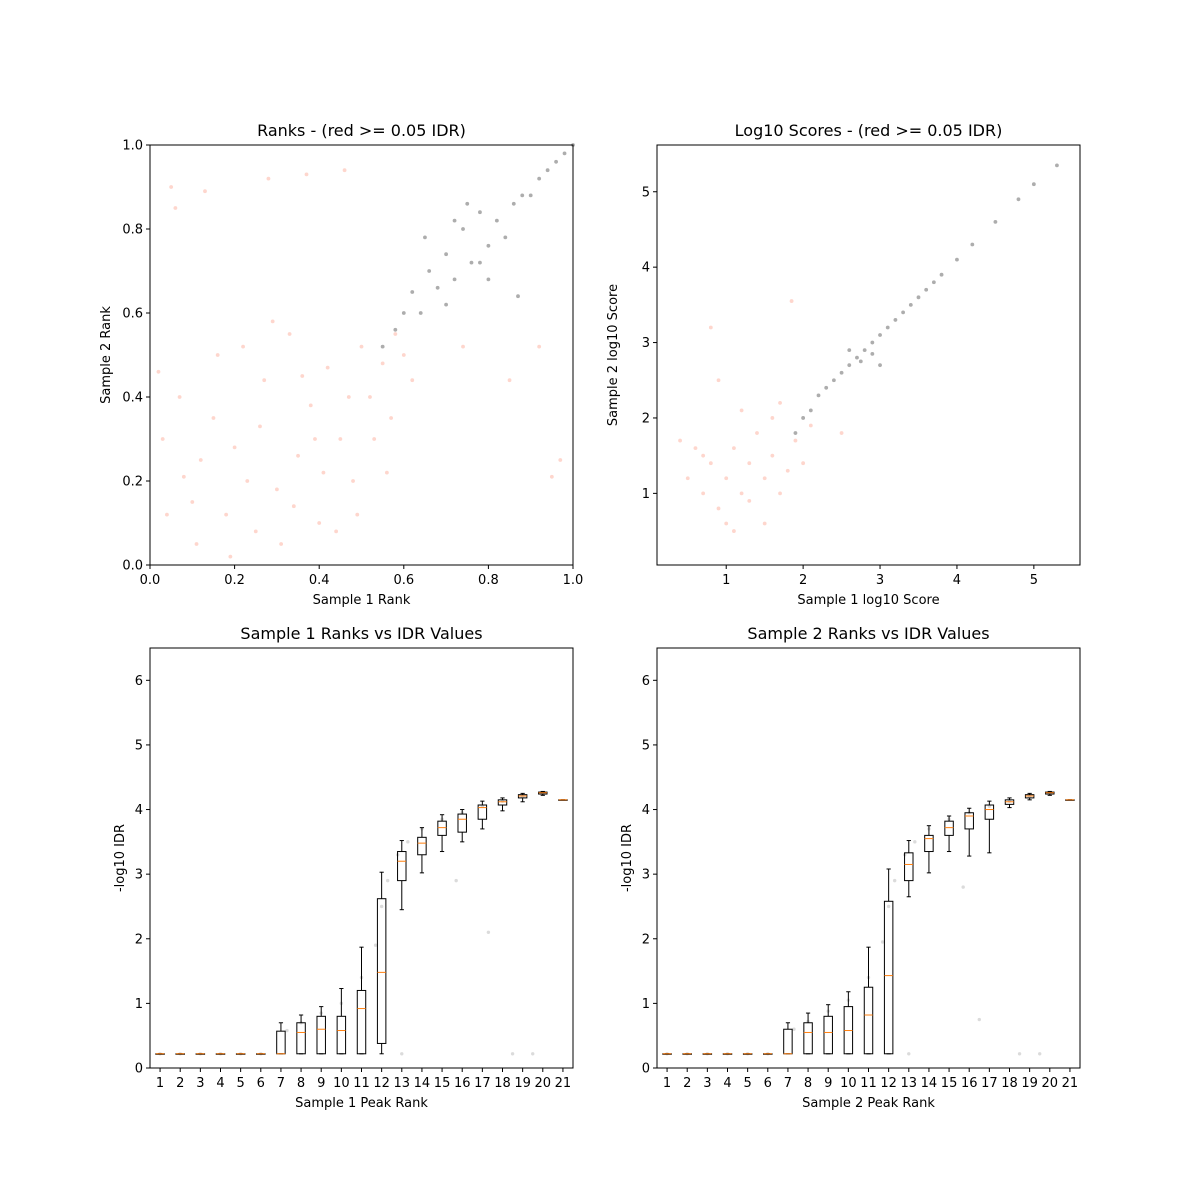  Describe the element at coordinates (150, 580) in the screenshot. I see `x-tick-label: 0.0` at that location.